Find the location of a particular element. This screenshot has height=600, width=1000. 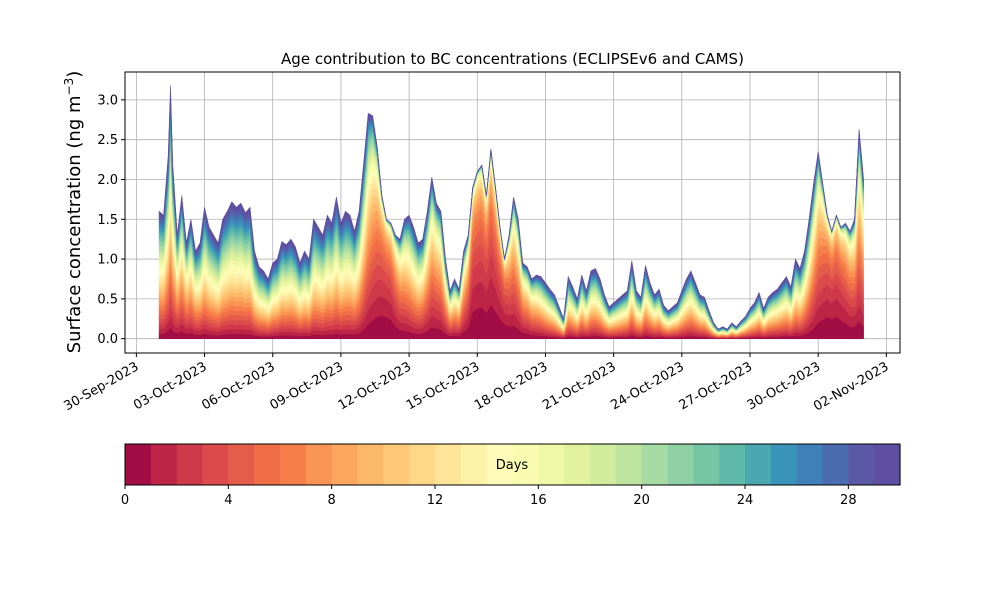

x-tick-label: 30-Sep-2023 is located at coordinates (102, 386).